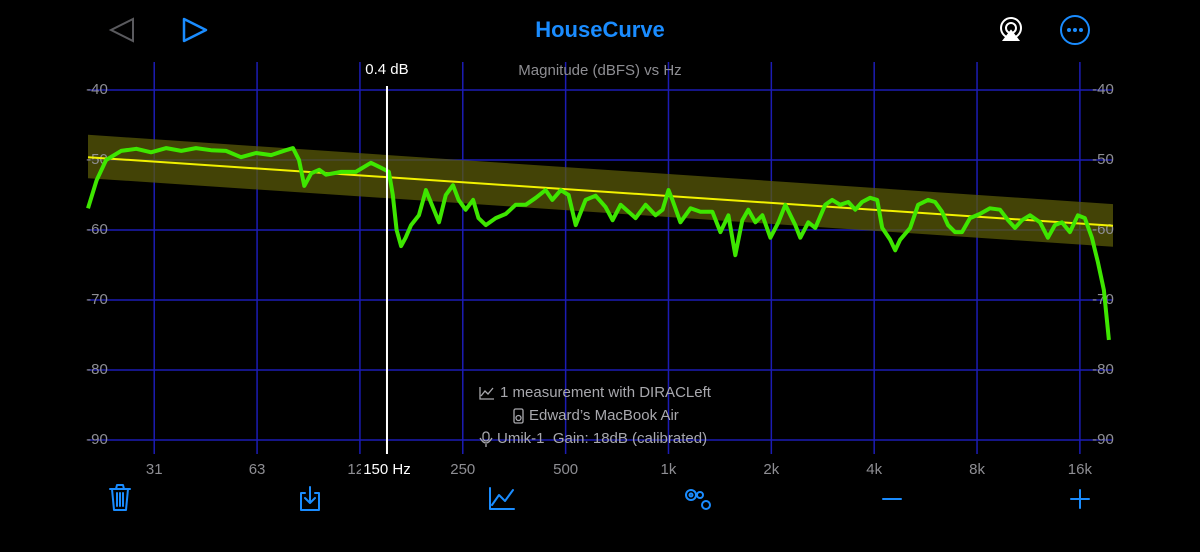  I want to click on airplay-button, so click(1011, 29).